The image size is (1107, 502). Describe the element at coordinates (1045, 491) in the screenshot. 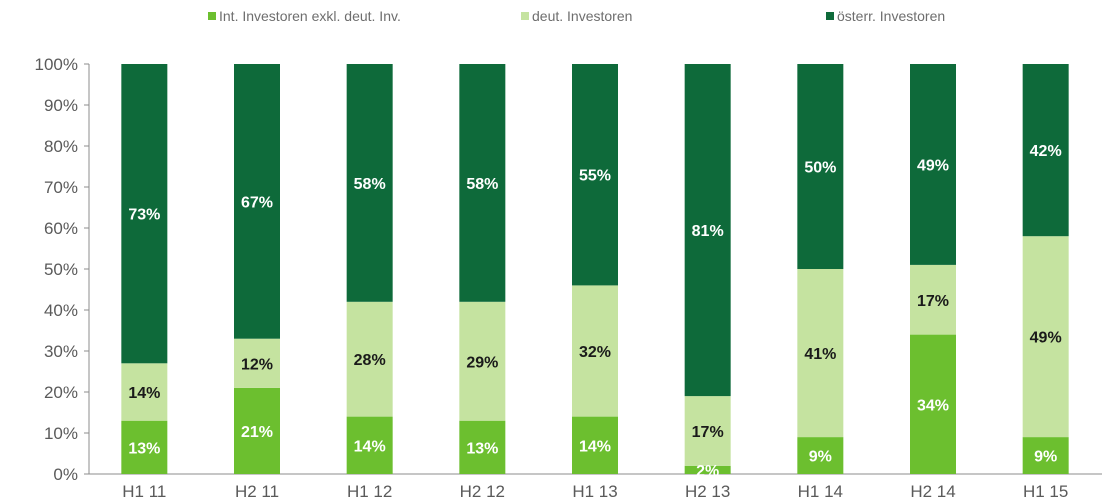

I see `x-category-label: H1 15` at that location.